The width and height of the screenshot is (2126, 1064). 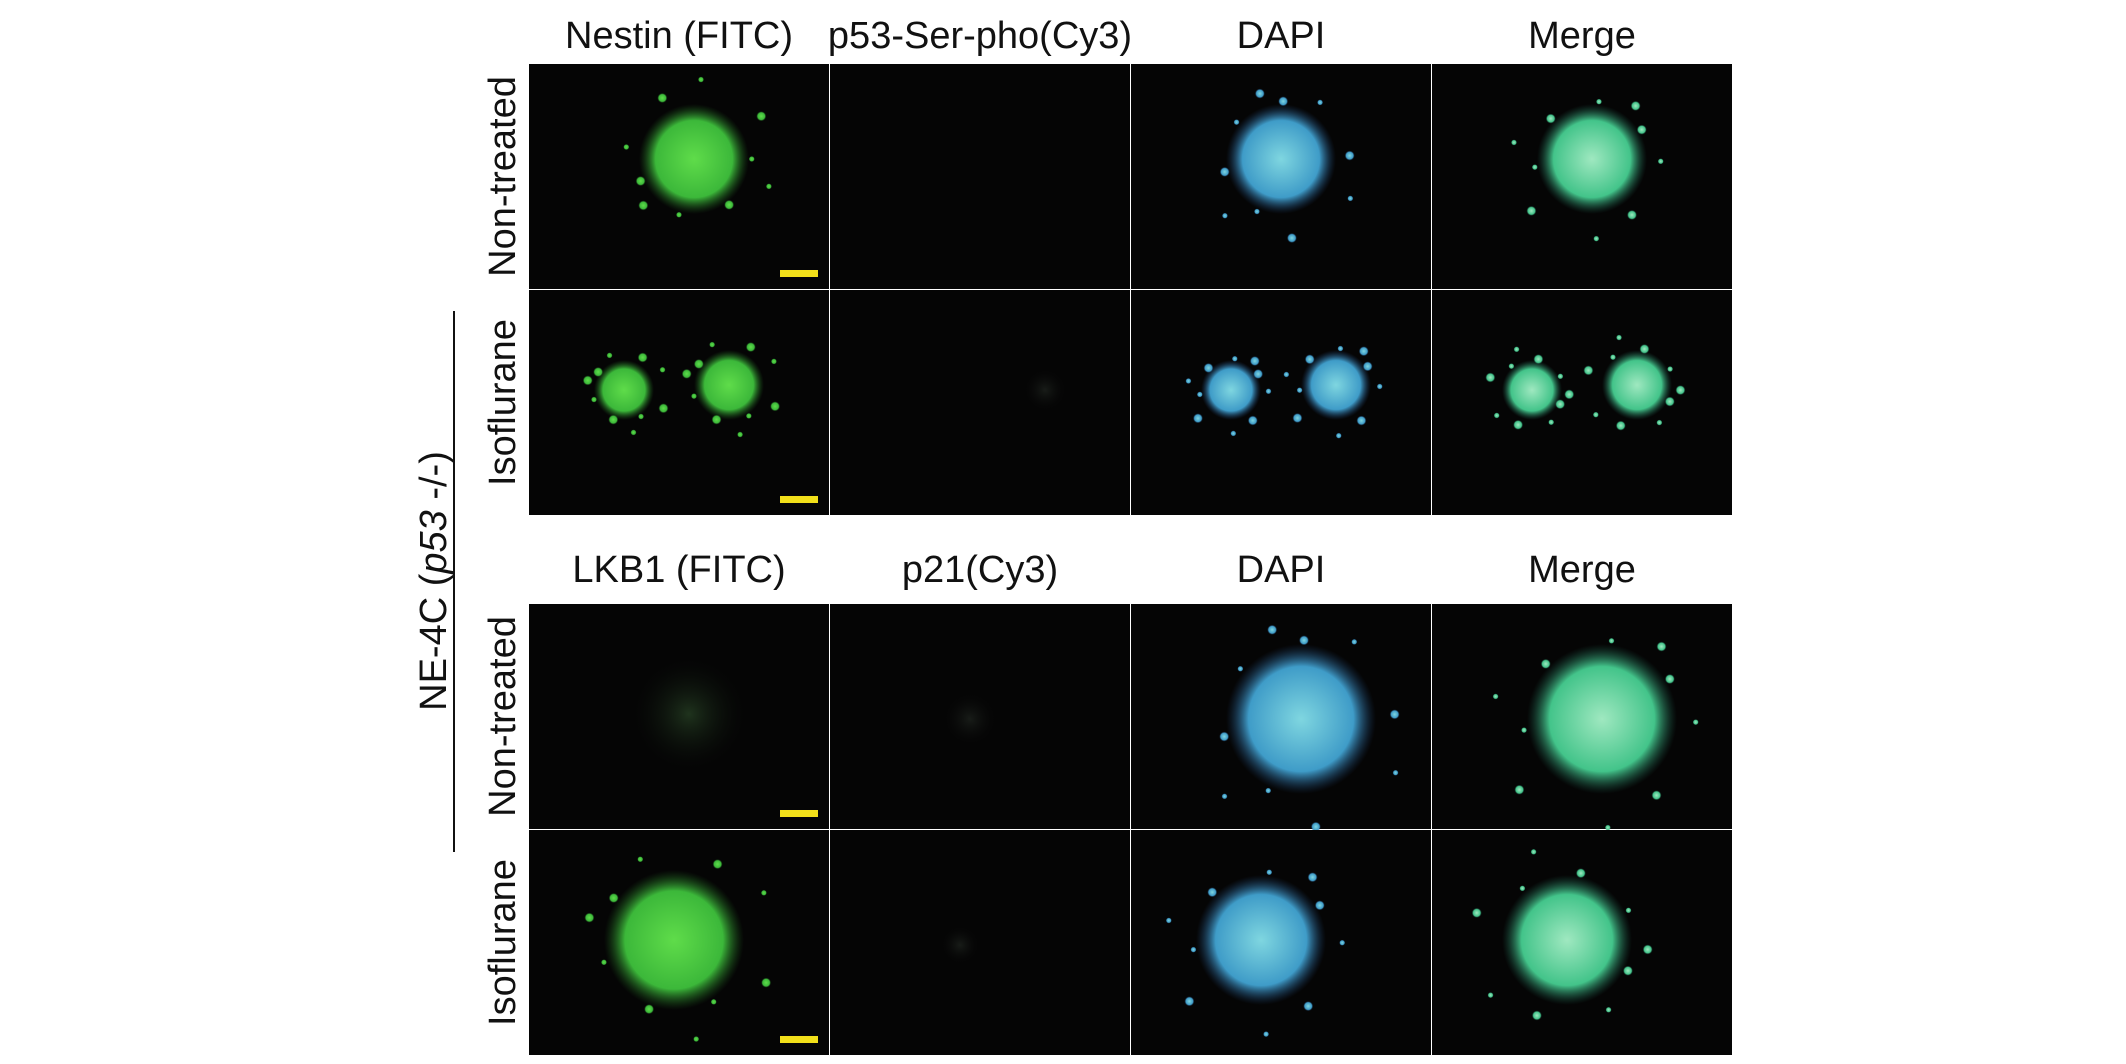 What do you see at coordinates (503, 716) in the screenshot?
I see `row-label: Non-treated` at bounding box center [503, 716].